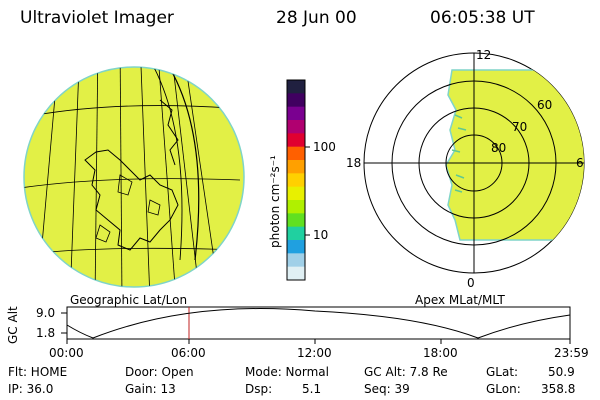 This screenshot has width=600, height=400. Describe the element at coordinates (471, 283) in the screenshot. I see `mlt-label-0: 0` at that location.